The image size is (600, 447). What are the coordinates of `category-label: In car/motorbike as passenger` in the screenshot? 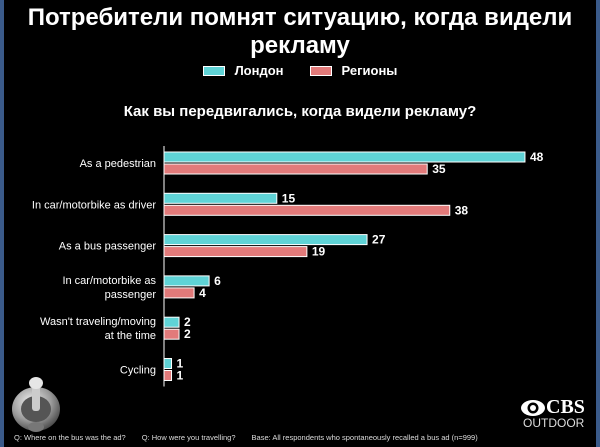 It's located at (109, 288).